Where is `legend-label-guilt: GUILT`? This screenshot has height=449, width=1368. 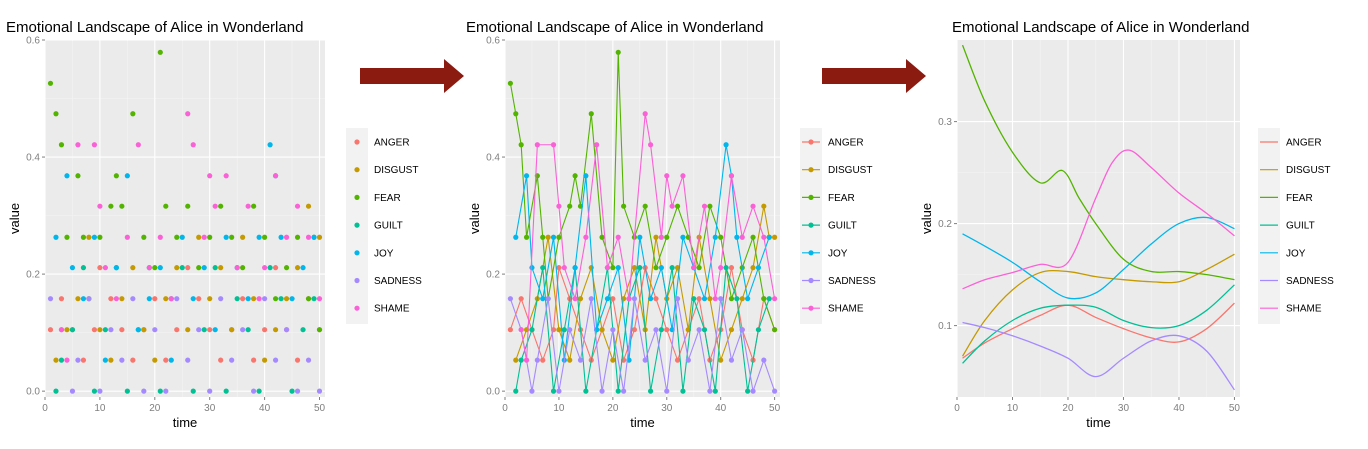 legend-label-guilt: GUILT is located at coordinates (388, 226).